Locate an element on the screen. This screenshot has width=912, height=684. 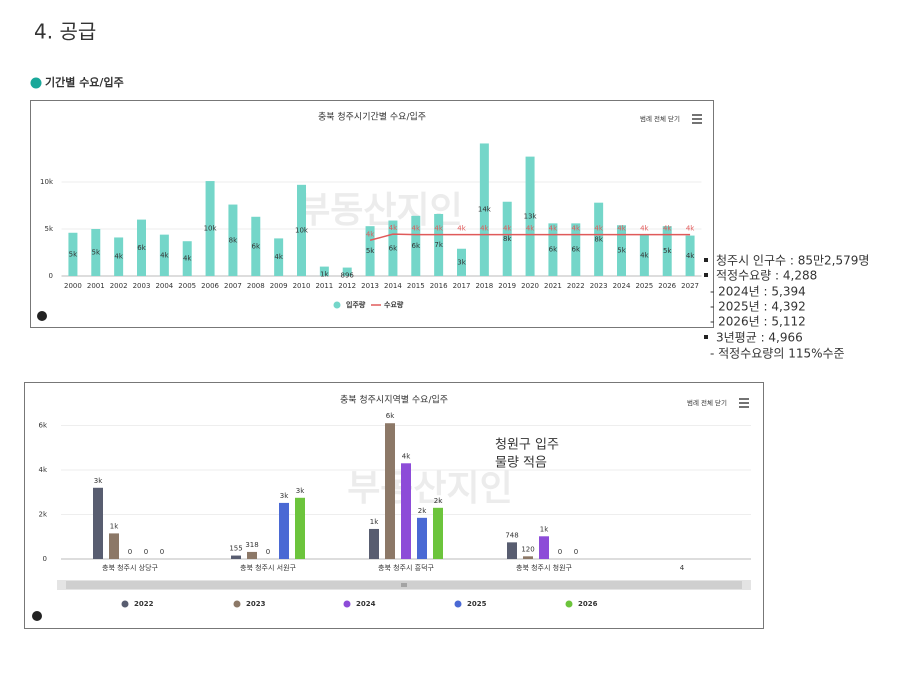
x-tick-label: 2019 is located at coordinates (507, 286).